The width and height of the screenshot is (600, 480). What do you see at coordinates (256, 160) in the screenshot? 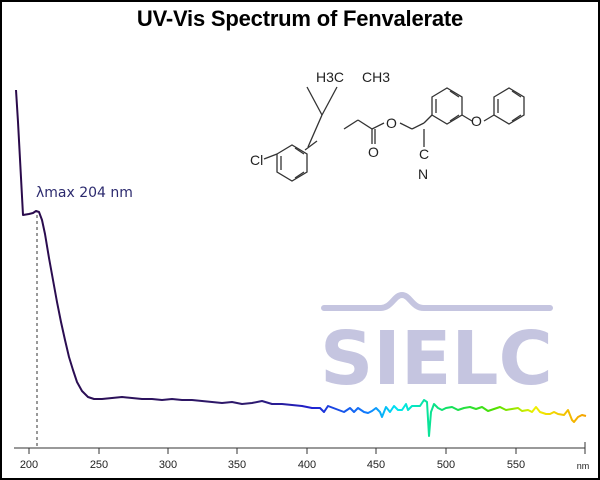
I see `svg-text: Cl` at bounding box center [256, 160].